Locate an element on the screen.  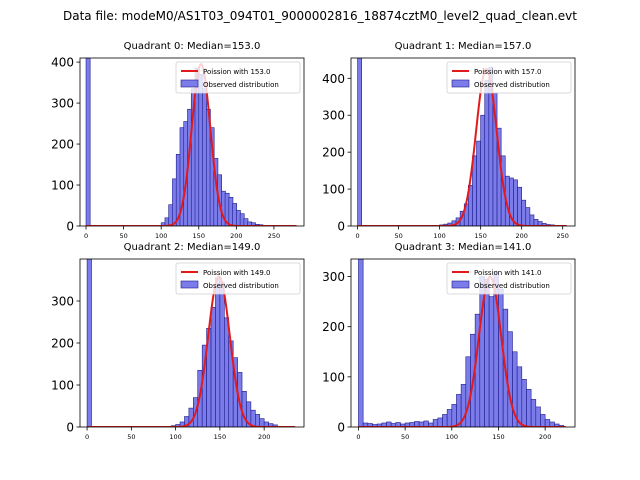
legend: Poission with 149.0 Observed distribution is located at coordinates (238, 278).